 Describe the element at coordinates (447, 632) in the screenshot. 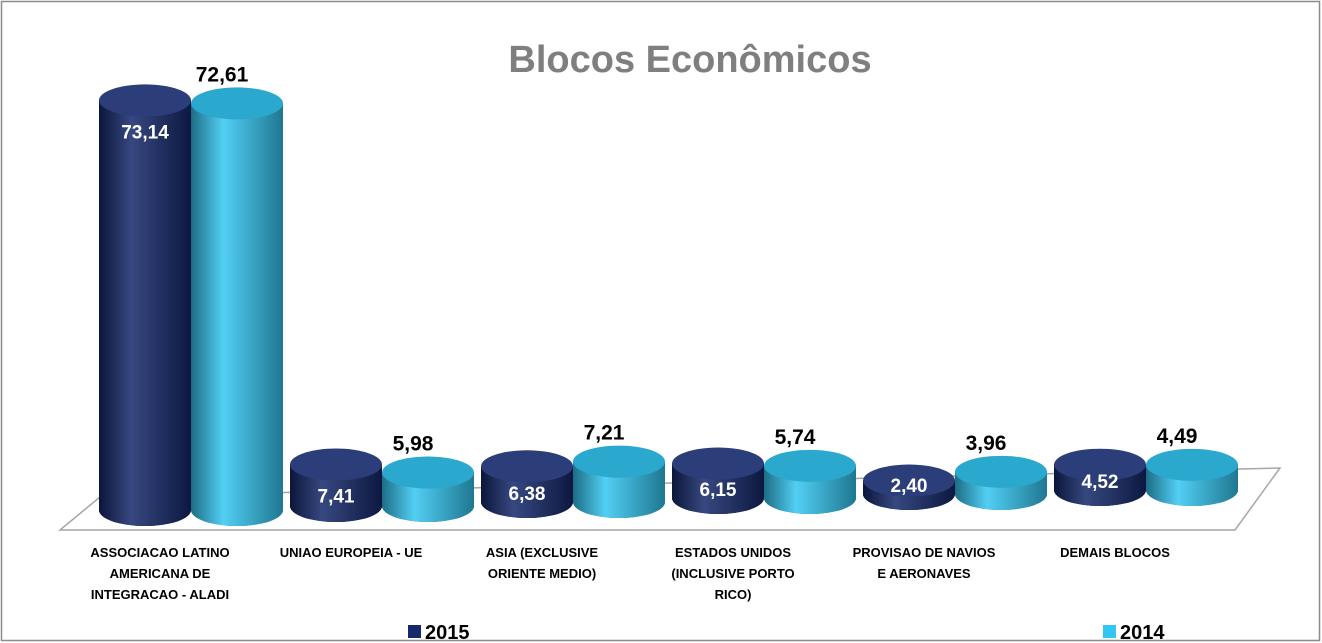

I see `legend-label: 2015` at that location.